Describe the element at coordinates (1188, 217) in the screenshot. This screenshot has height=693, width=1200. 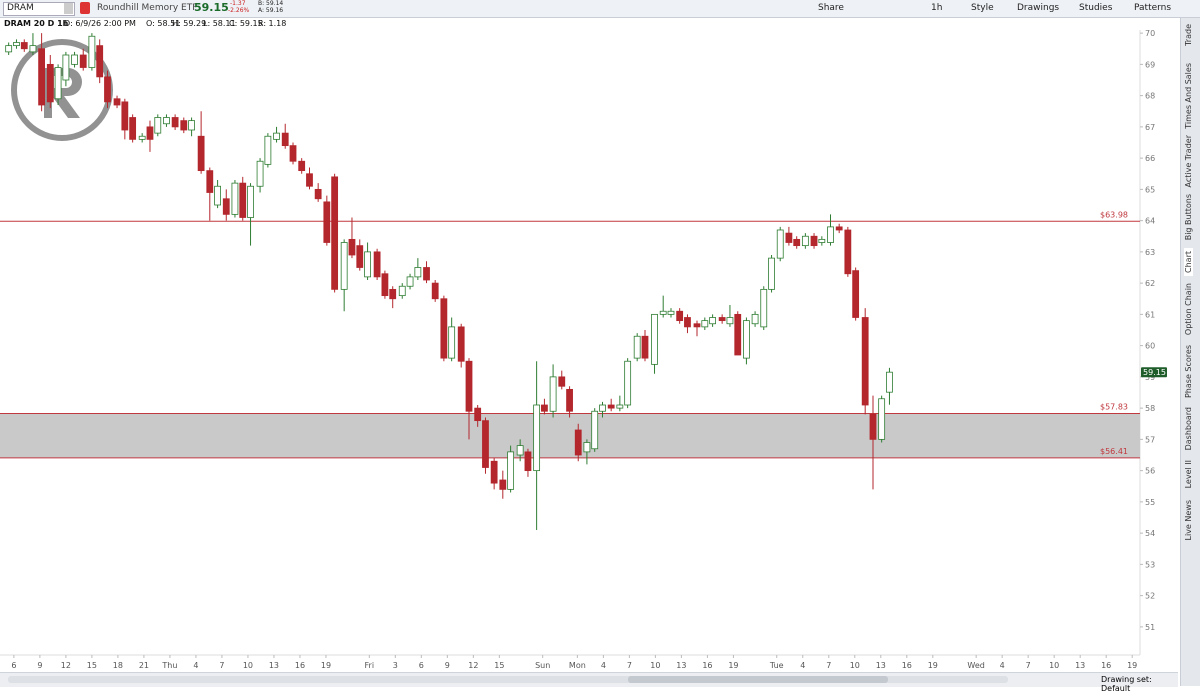
I see `tab: Big Buttons` at that location.